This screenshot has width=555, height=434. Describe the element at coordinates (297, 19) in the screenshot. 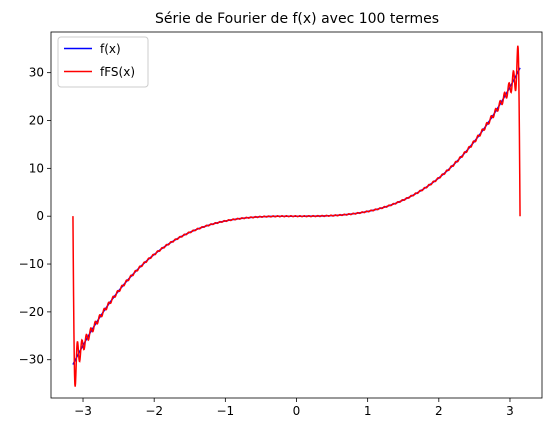

I see `chart-title: Série de Fourier de f(x) avec 100 termes` at that location.